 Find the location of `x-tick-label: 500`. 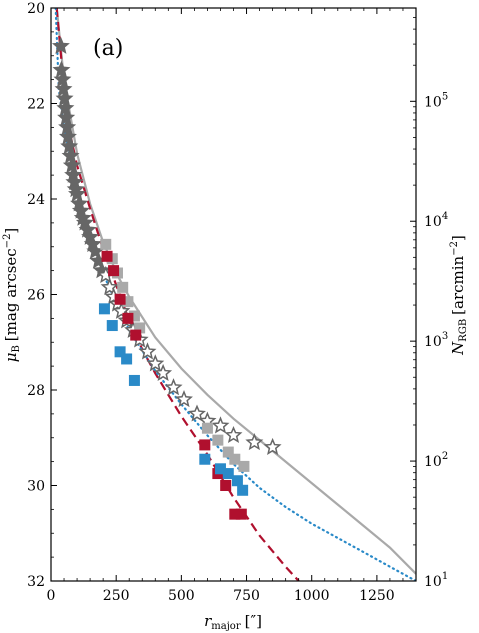

x-tick-label: 500 is located at coordinates (181, 596).